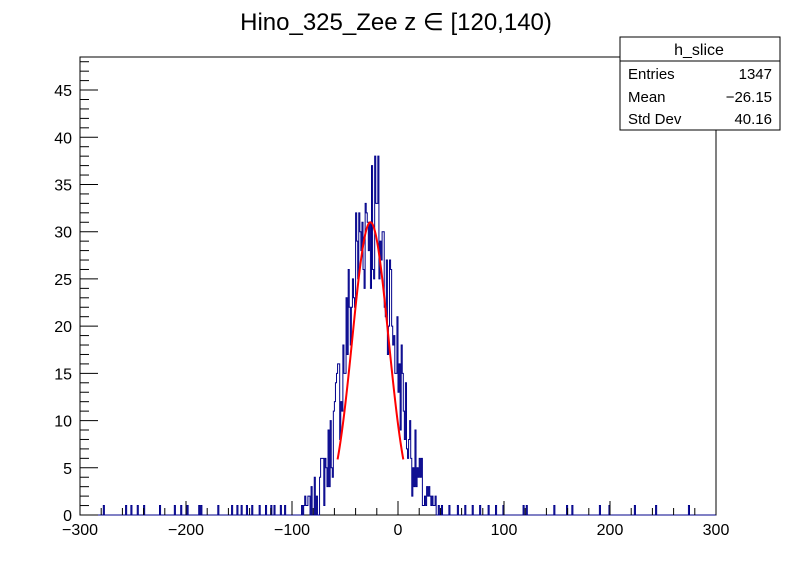 This screenshot has width=796, height=572. Describe the element at coordinates (396, 22) in the screenshot. I see `chart-title: Hino_325_Zee z ∈ [120,140)` at that location.